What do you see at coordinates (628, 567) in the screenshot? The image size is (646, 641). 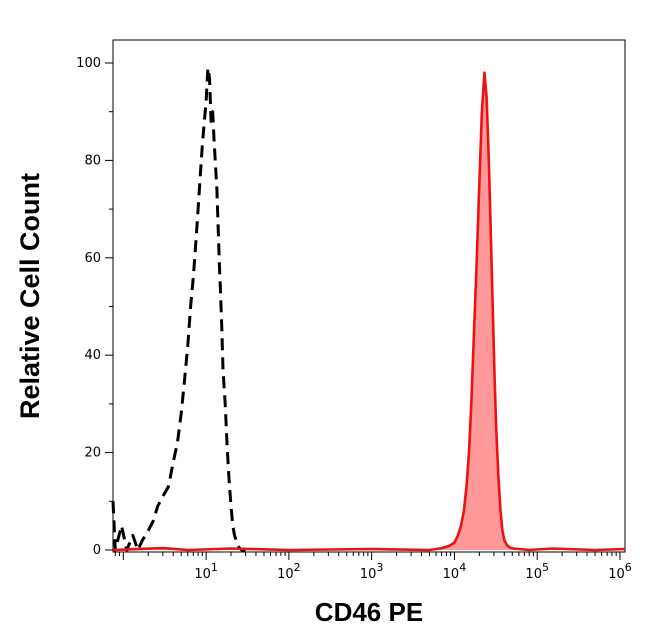 I see `x-tick-exponent: 6` at bounding box center [628, 567].